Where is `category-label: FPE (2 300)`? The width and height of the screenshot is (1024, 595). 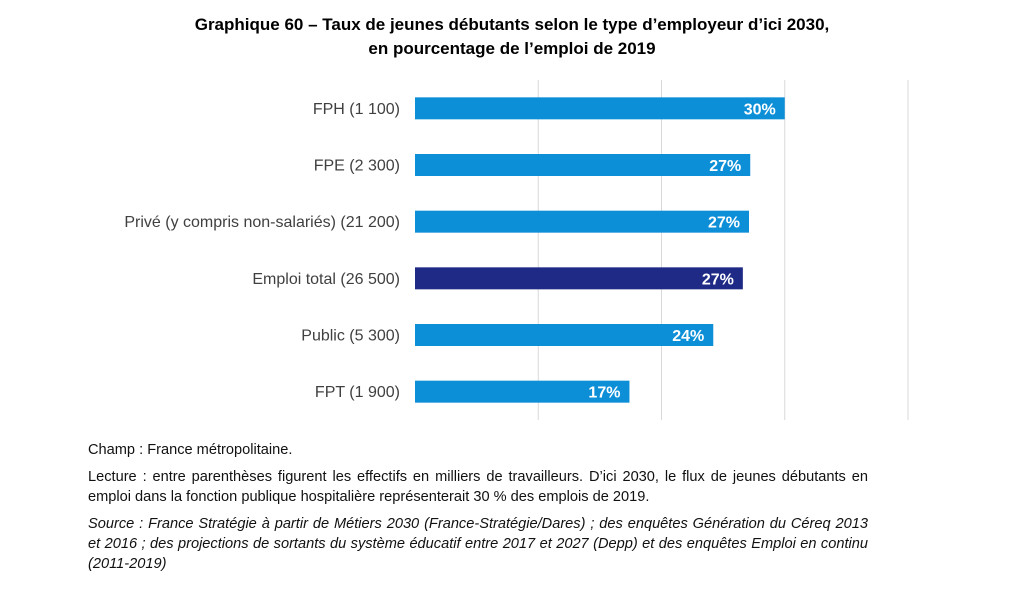 category-label: FPE (2 300) is located at coordinates (357, 166).